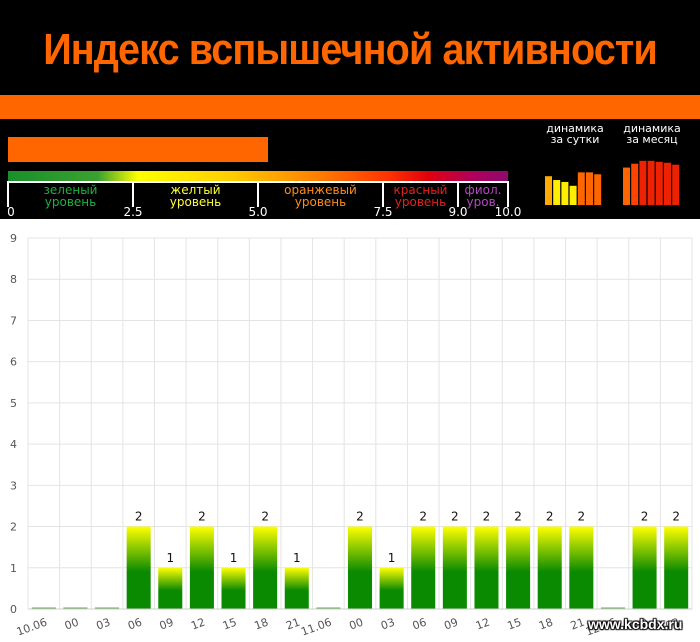 Image resolution: width=700 pixels, height=642 pixels. Describe the element at coordinates (13, 609) in the screenshot. I see `y-tick-label: 0` at that location.